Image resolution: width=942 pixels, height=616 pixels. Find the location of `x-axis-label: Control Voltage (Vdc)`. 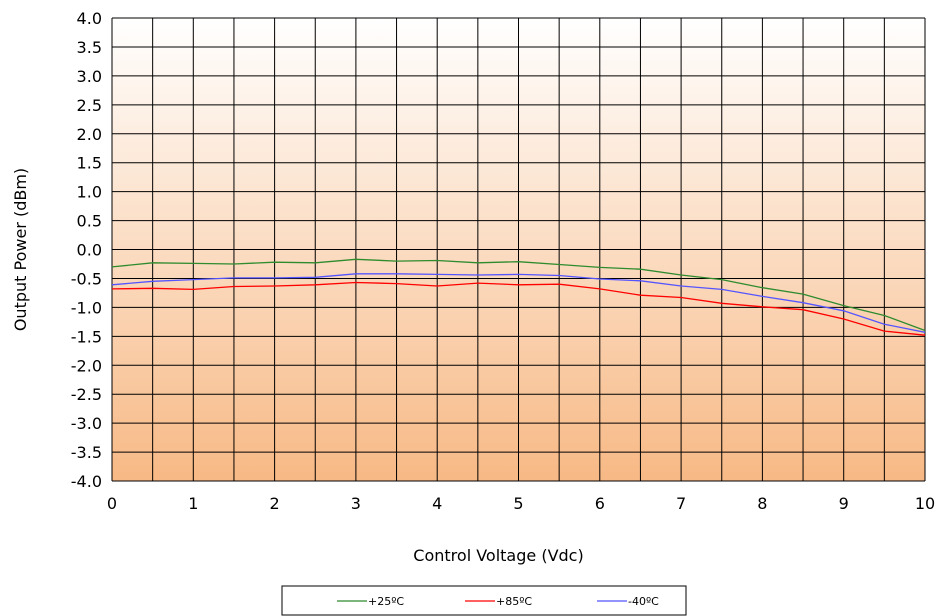

x-axis-label: Control Voltage (Vdc) is located at coordinates (498, 555).